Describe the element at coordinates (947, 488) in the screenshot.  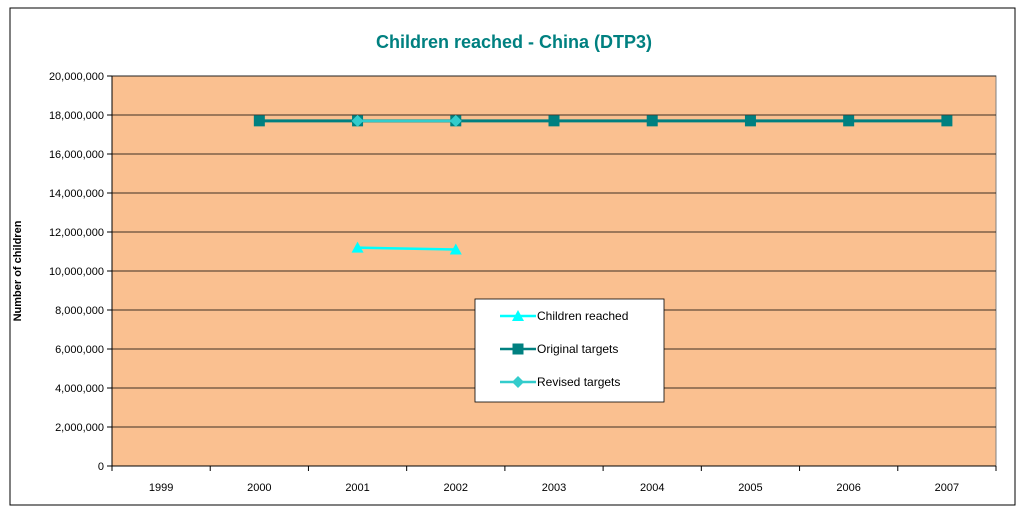
I see `x-tick-label: 2007` at that location.